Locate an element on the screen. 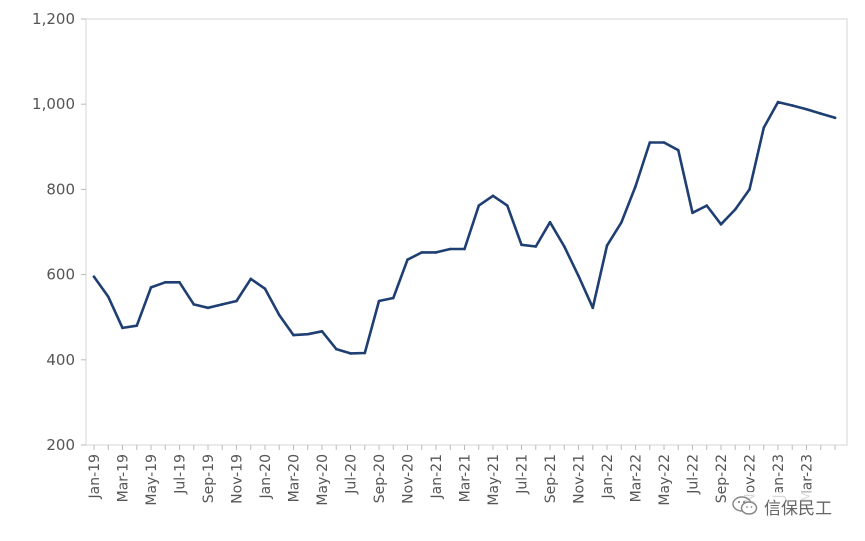  x-tick-label: Jul-19 is located at coordinates (181, 474).